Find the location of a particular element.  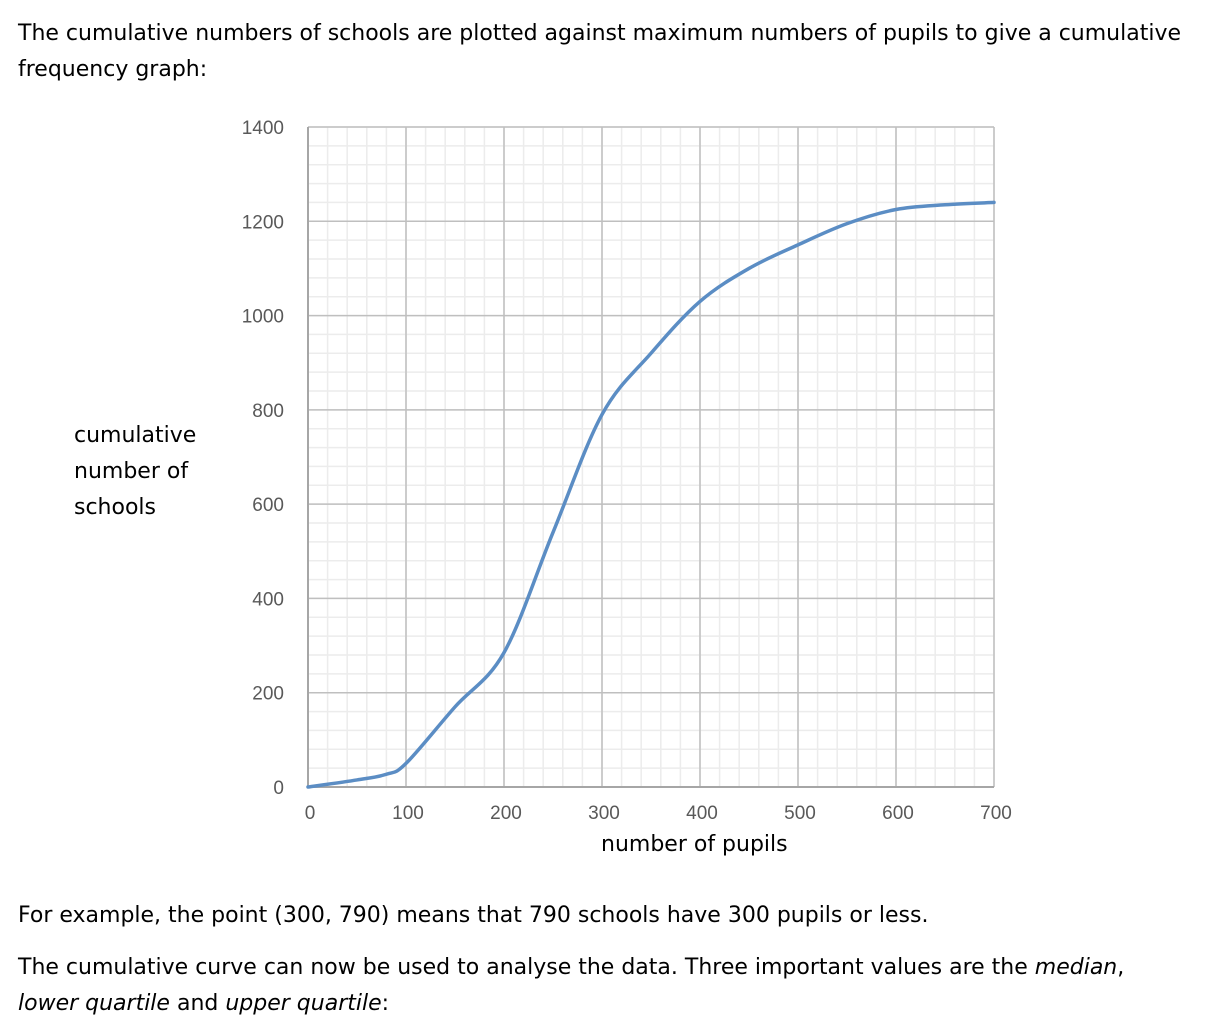

x-tick-label: 600 is located at coordinates (898, 813).